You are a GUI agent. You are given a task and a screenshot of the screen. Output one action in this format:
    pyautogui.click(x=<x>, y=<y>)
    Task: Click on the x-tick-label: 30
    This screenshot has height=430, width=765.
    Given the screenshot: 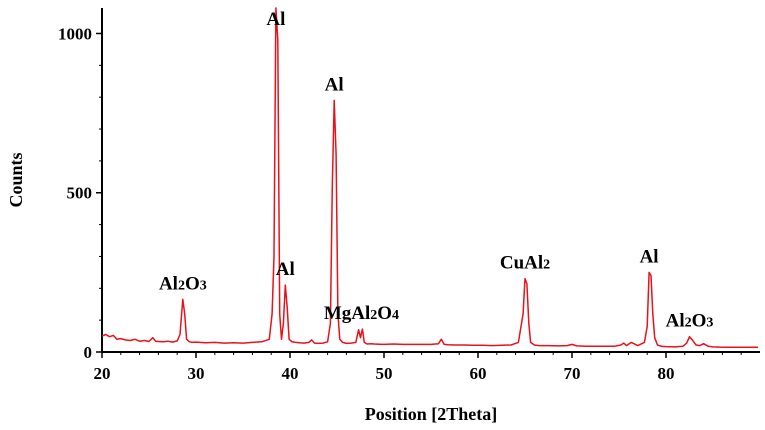 What is the action you would take?
    pyautogui.click(x=196, y=373)
    